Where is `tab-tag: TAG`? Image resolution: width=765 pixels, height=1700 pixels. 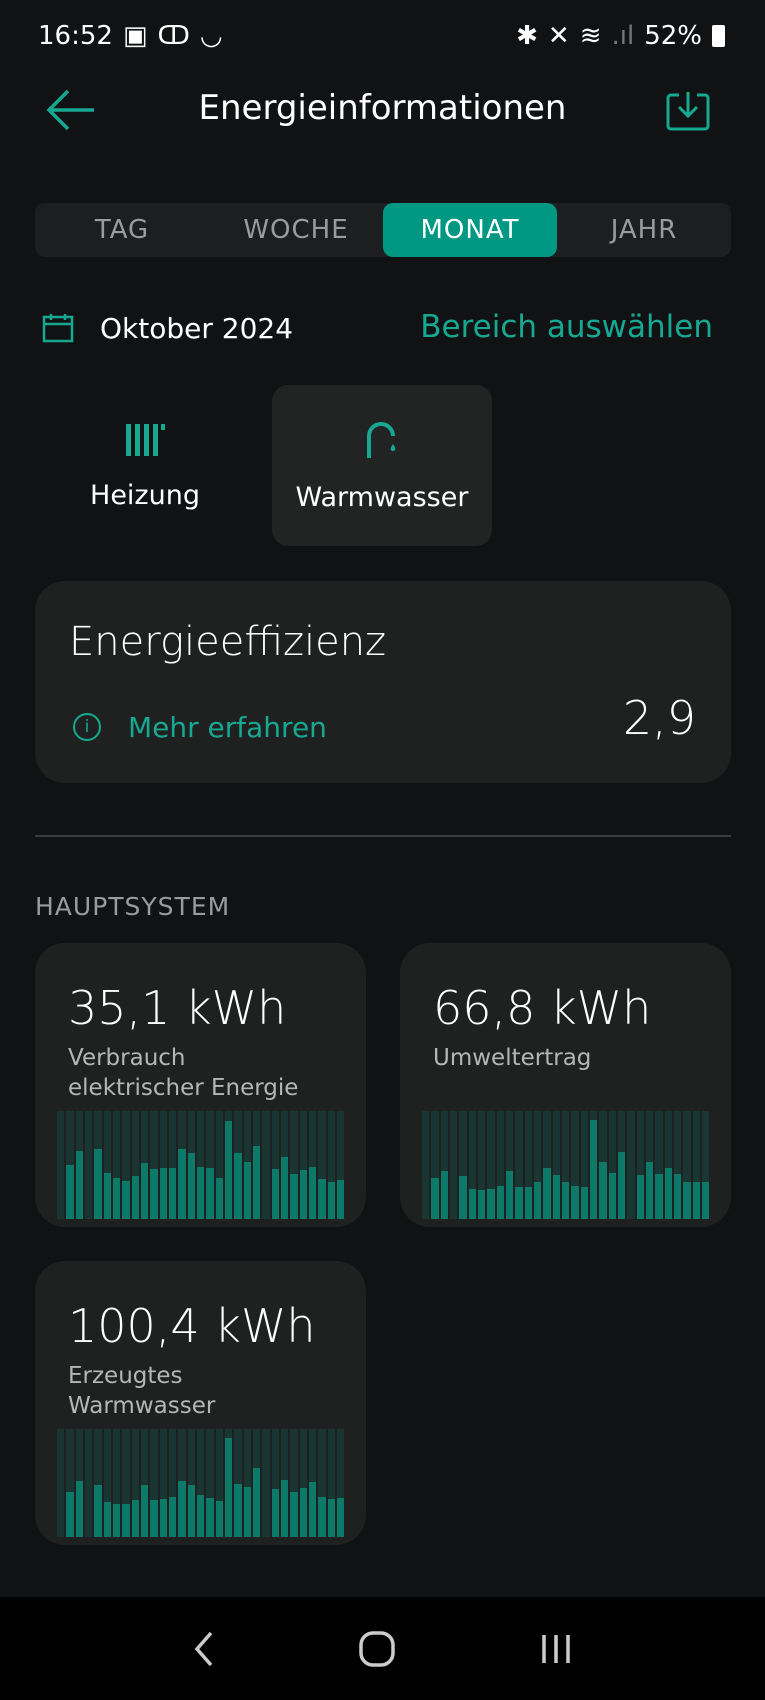
tab-tag: TAG is located at coordinates (122, 230).